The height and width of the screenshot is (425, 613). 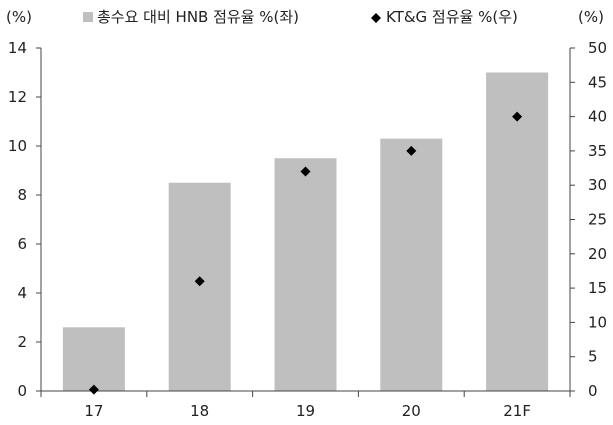 I want to click on left-tick-label-2: 2, so click(x=22, y=342).